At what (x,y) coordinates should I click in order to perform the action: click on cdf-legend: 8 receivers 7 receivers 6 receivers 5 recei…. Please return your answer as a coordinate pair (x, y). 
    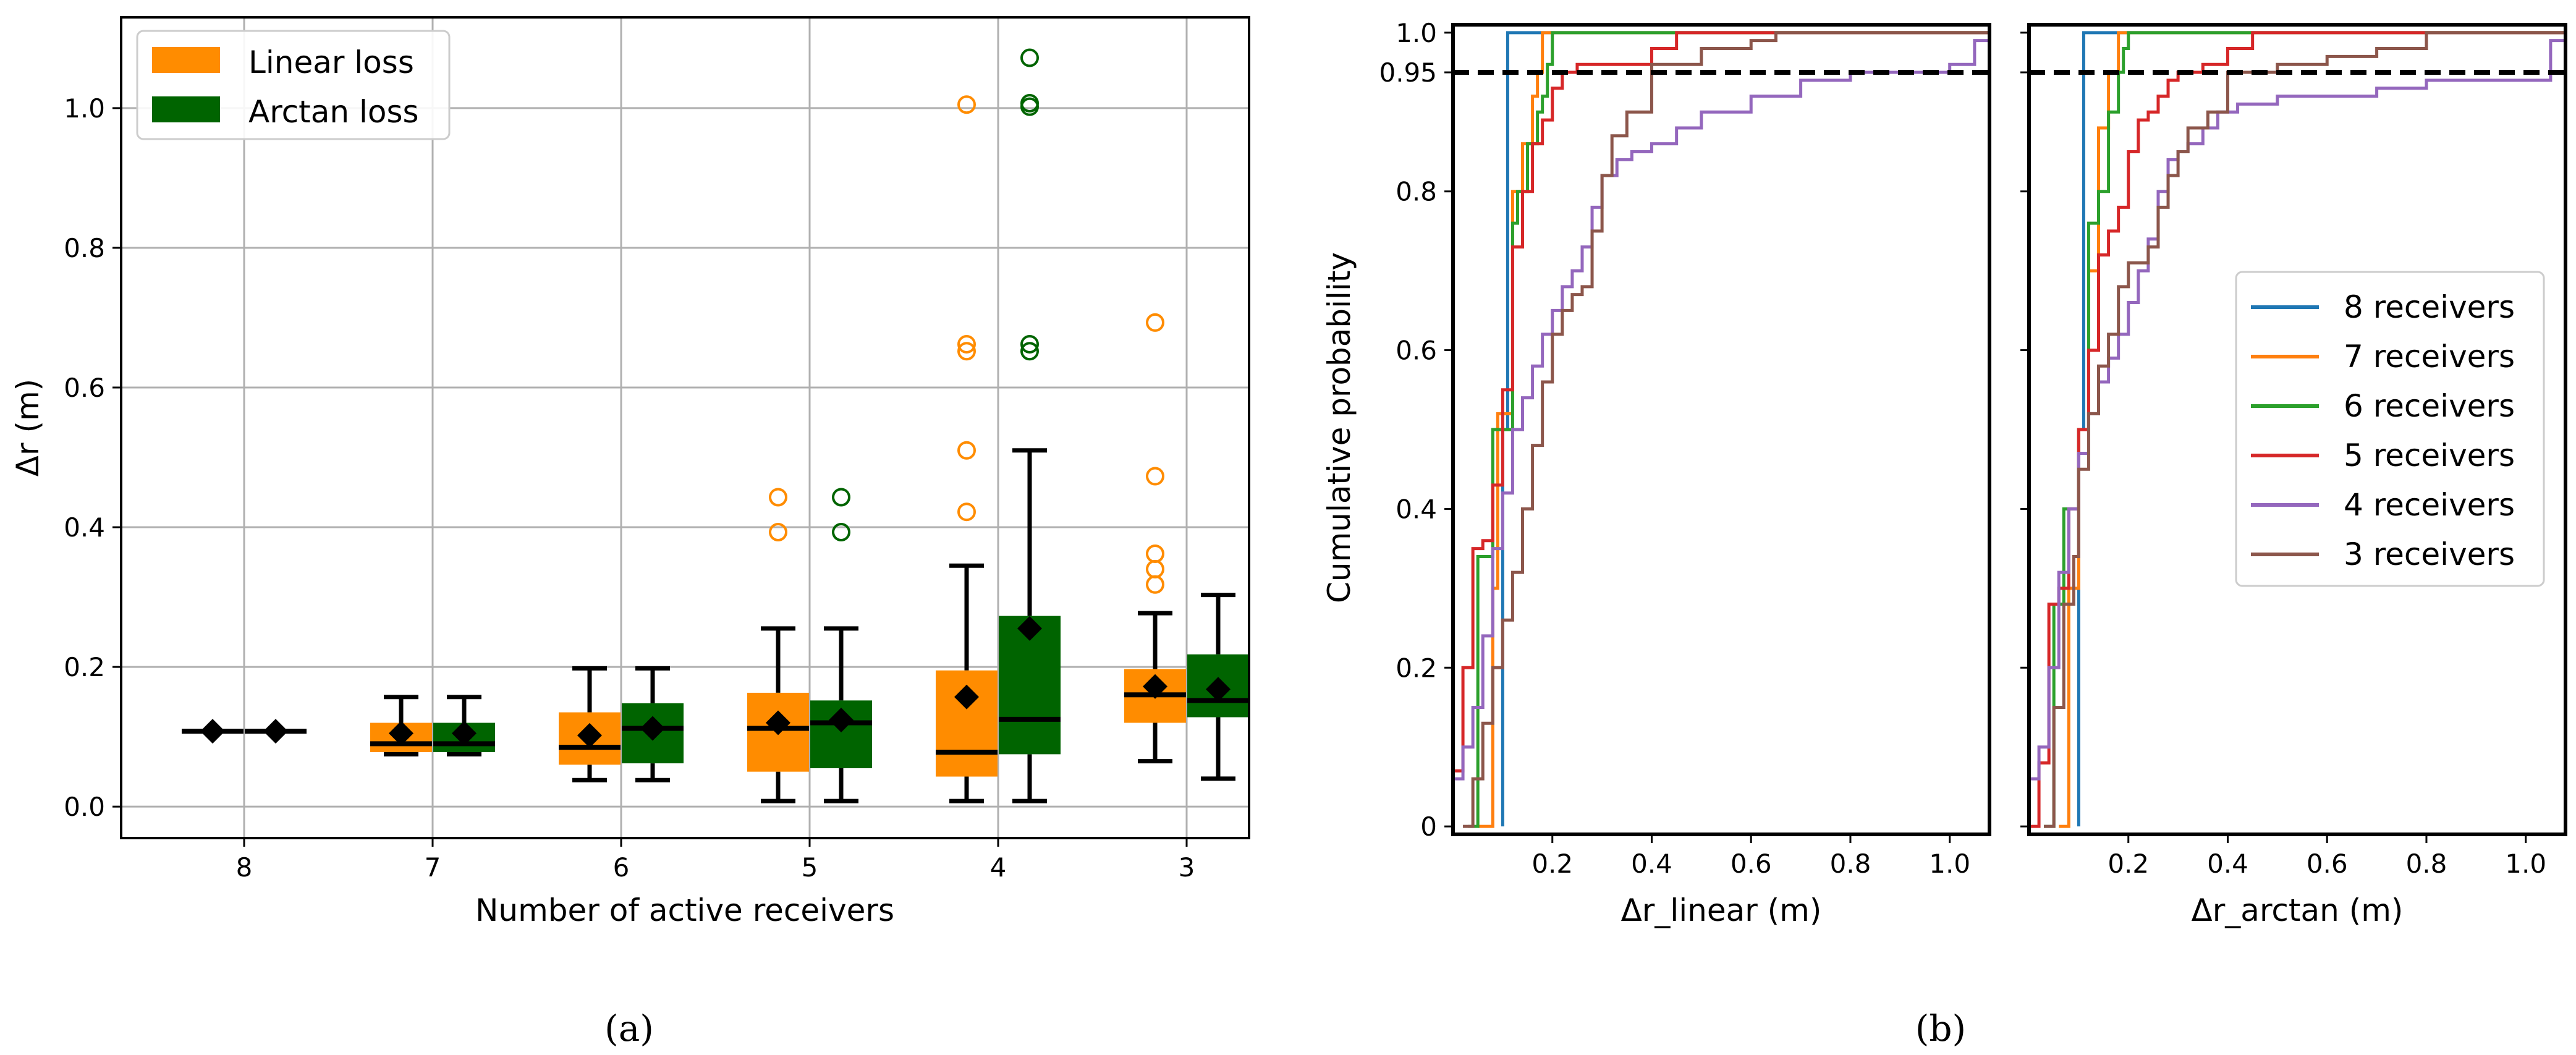
    Looking at the image, I should click on (2390, 429).